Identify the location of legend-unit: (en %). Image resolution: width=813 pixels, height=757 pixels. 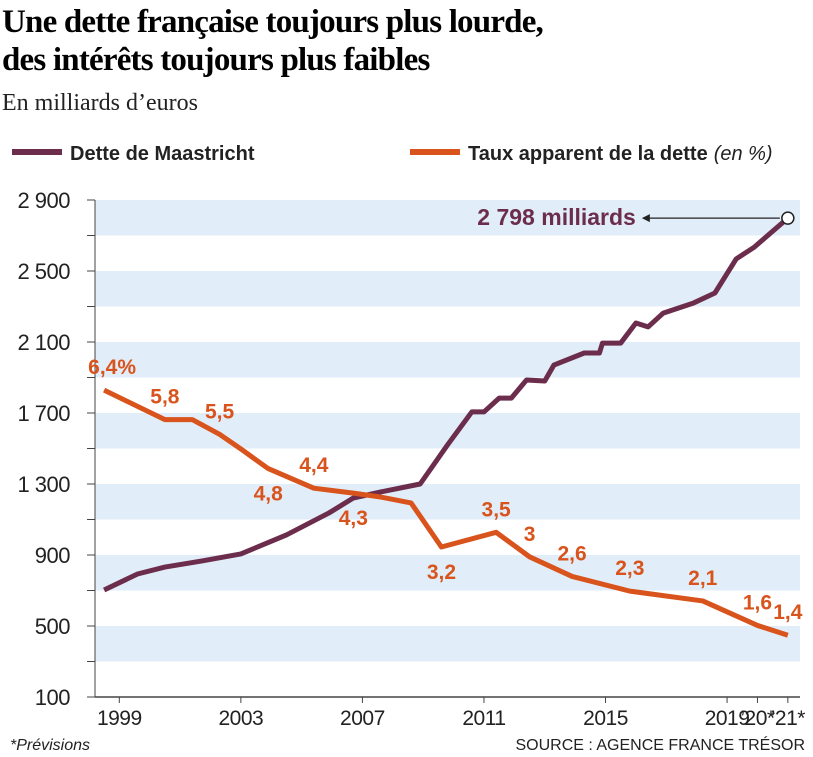
(743, 154).